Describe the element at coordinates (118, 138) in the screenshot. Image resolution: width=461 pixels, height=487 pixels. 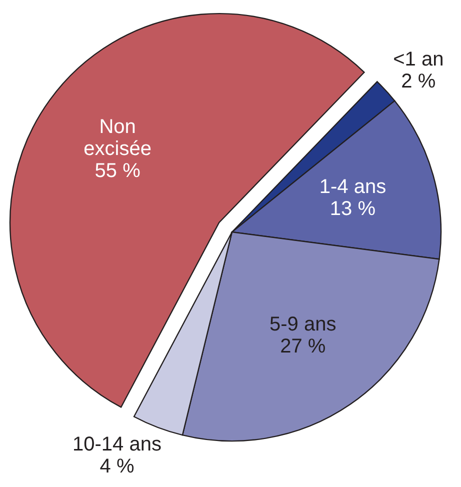
I see `slice-label: Non excisée` at that location.